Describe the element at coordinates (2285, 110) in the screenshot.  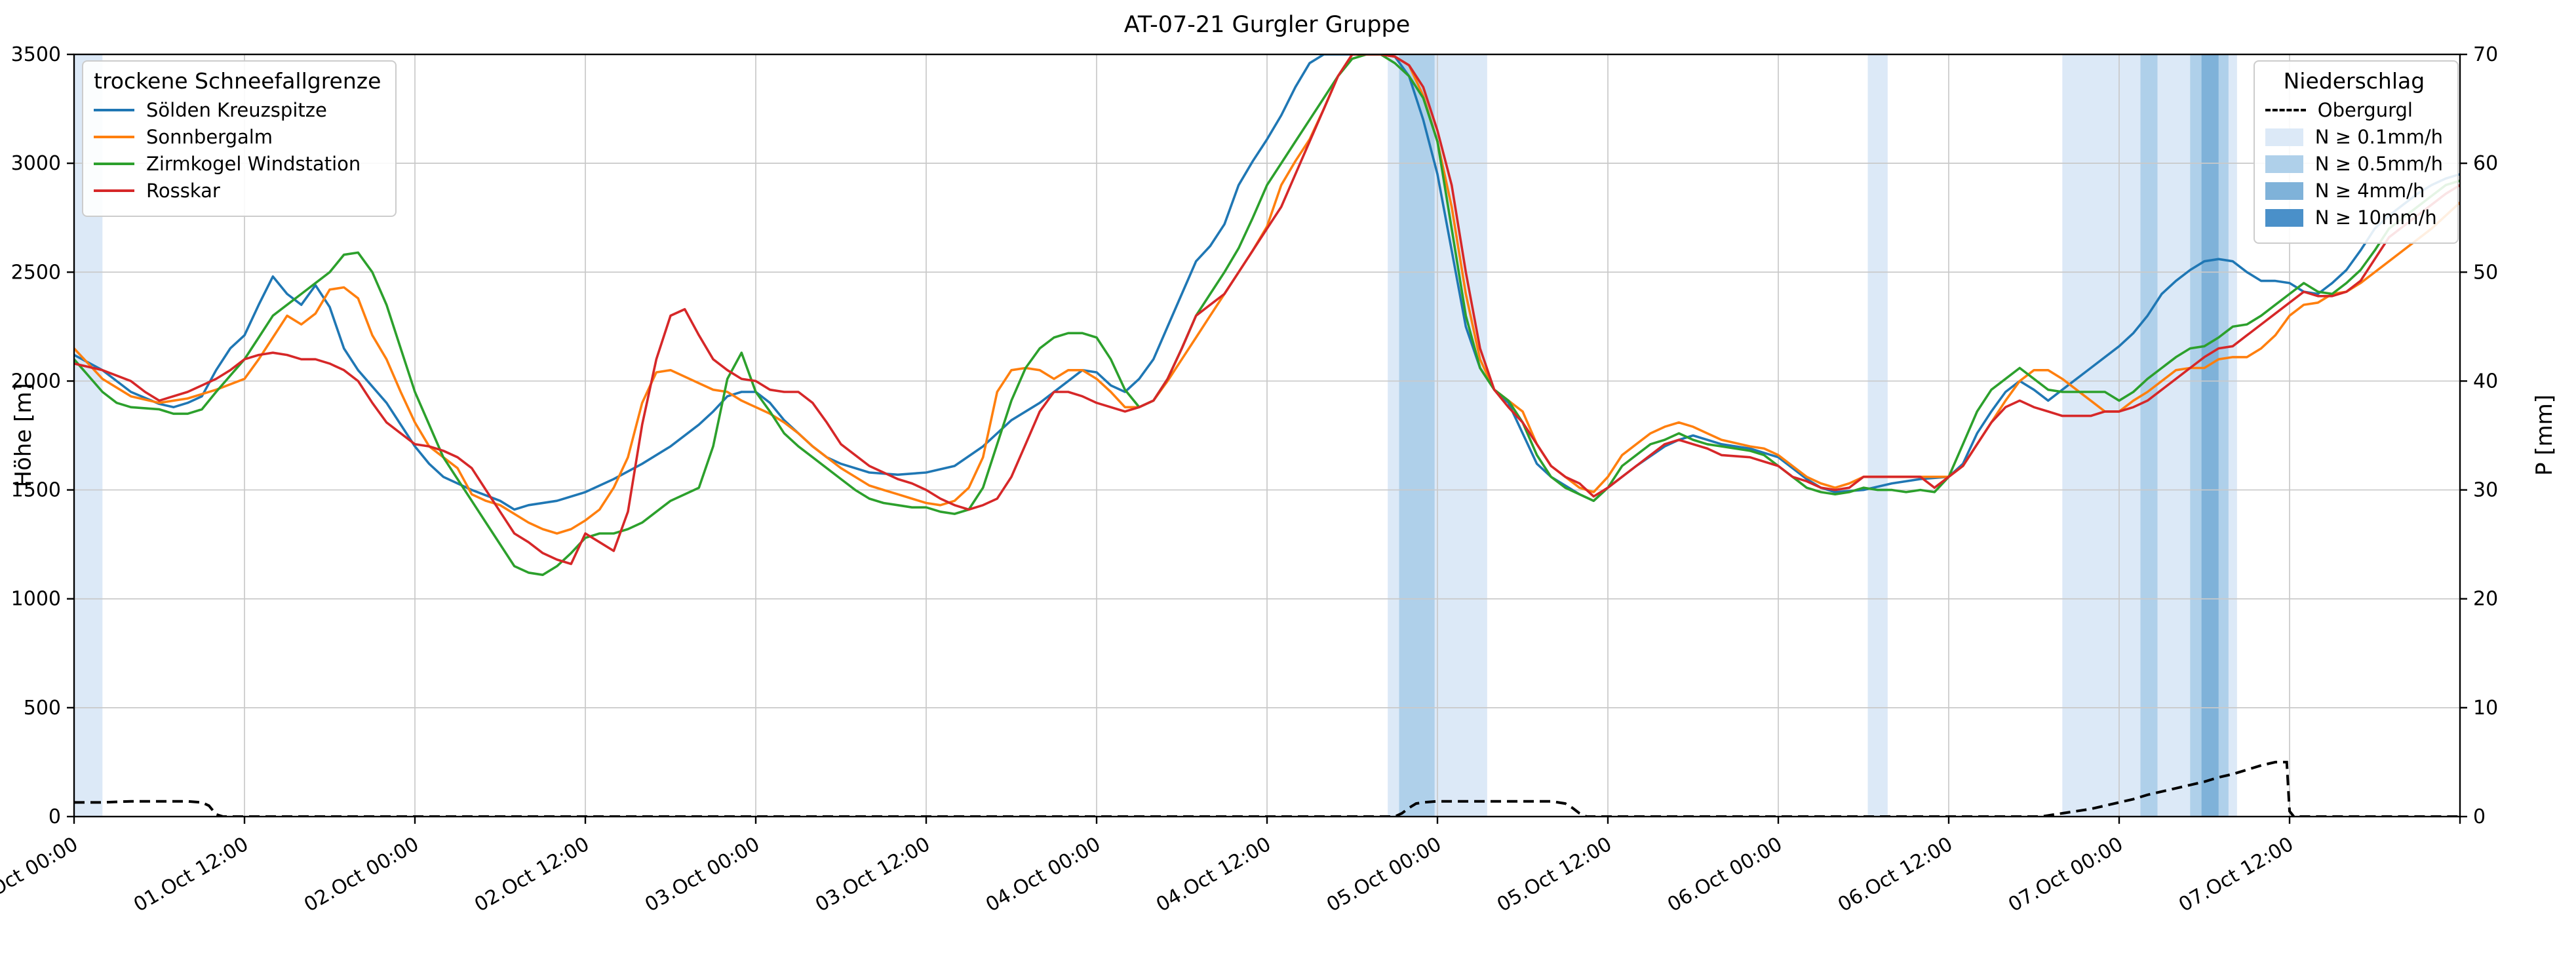
I see `obergurgl-dashed-line-swatch` at that location.